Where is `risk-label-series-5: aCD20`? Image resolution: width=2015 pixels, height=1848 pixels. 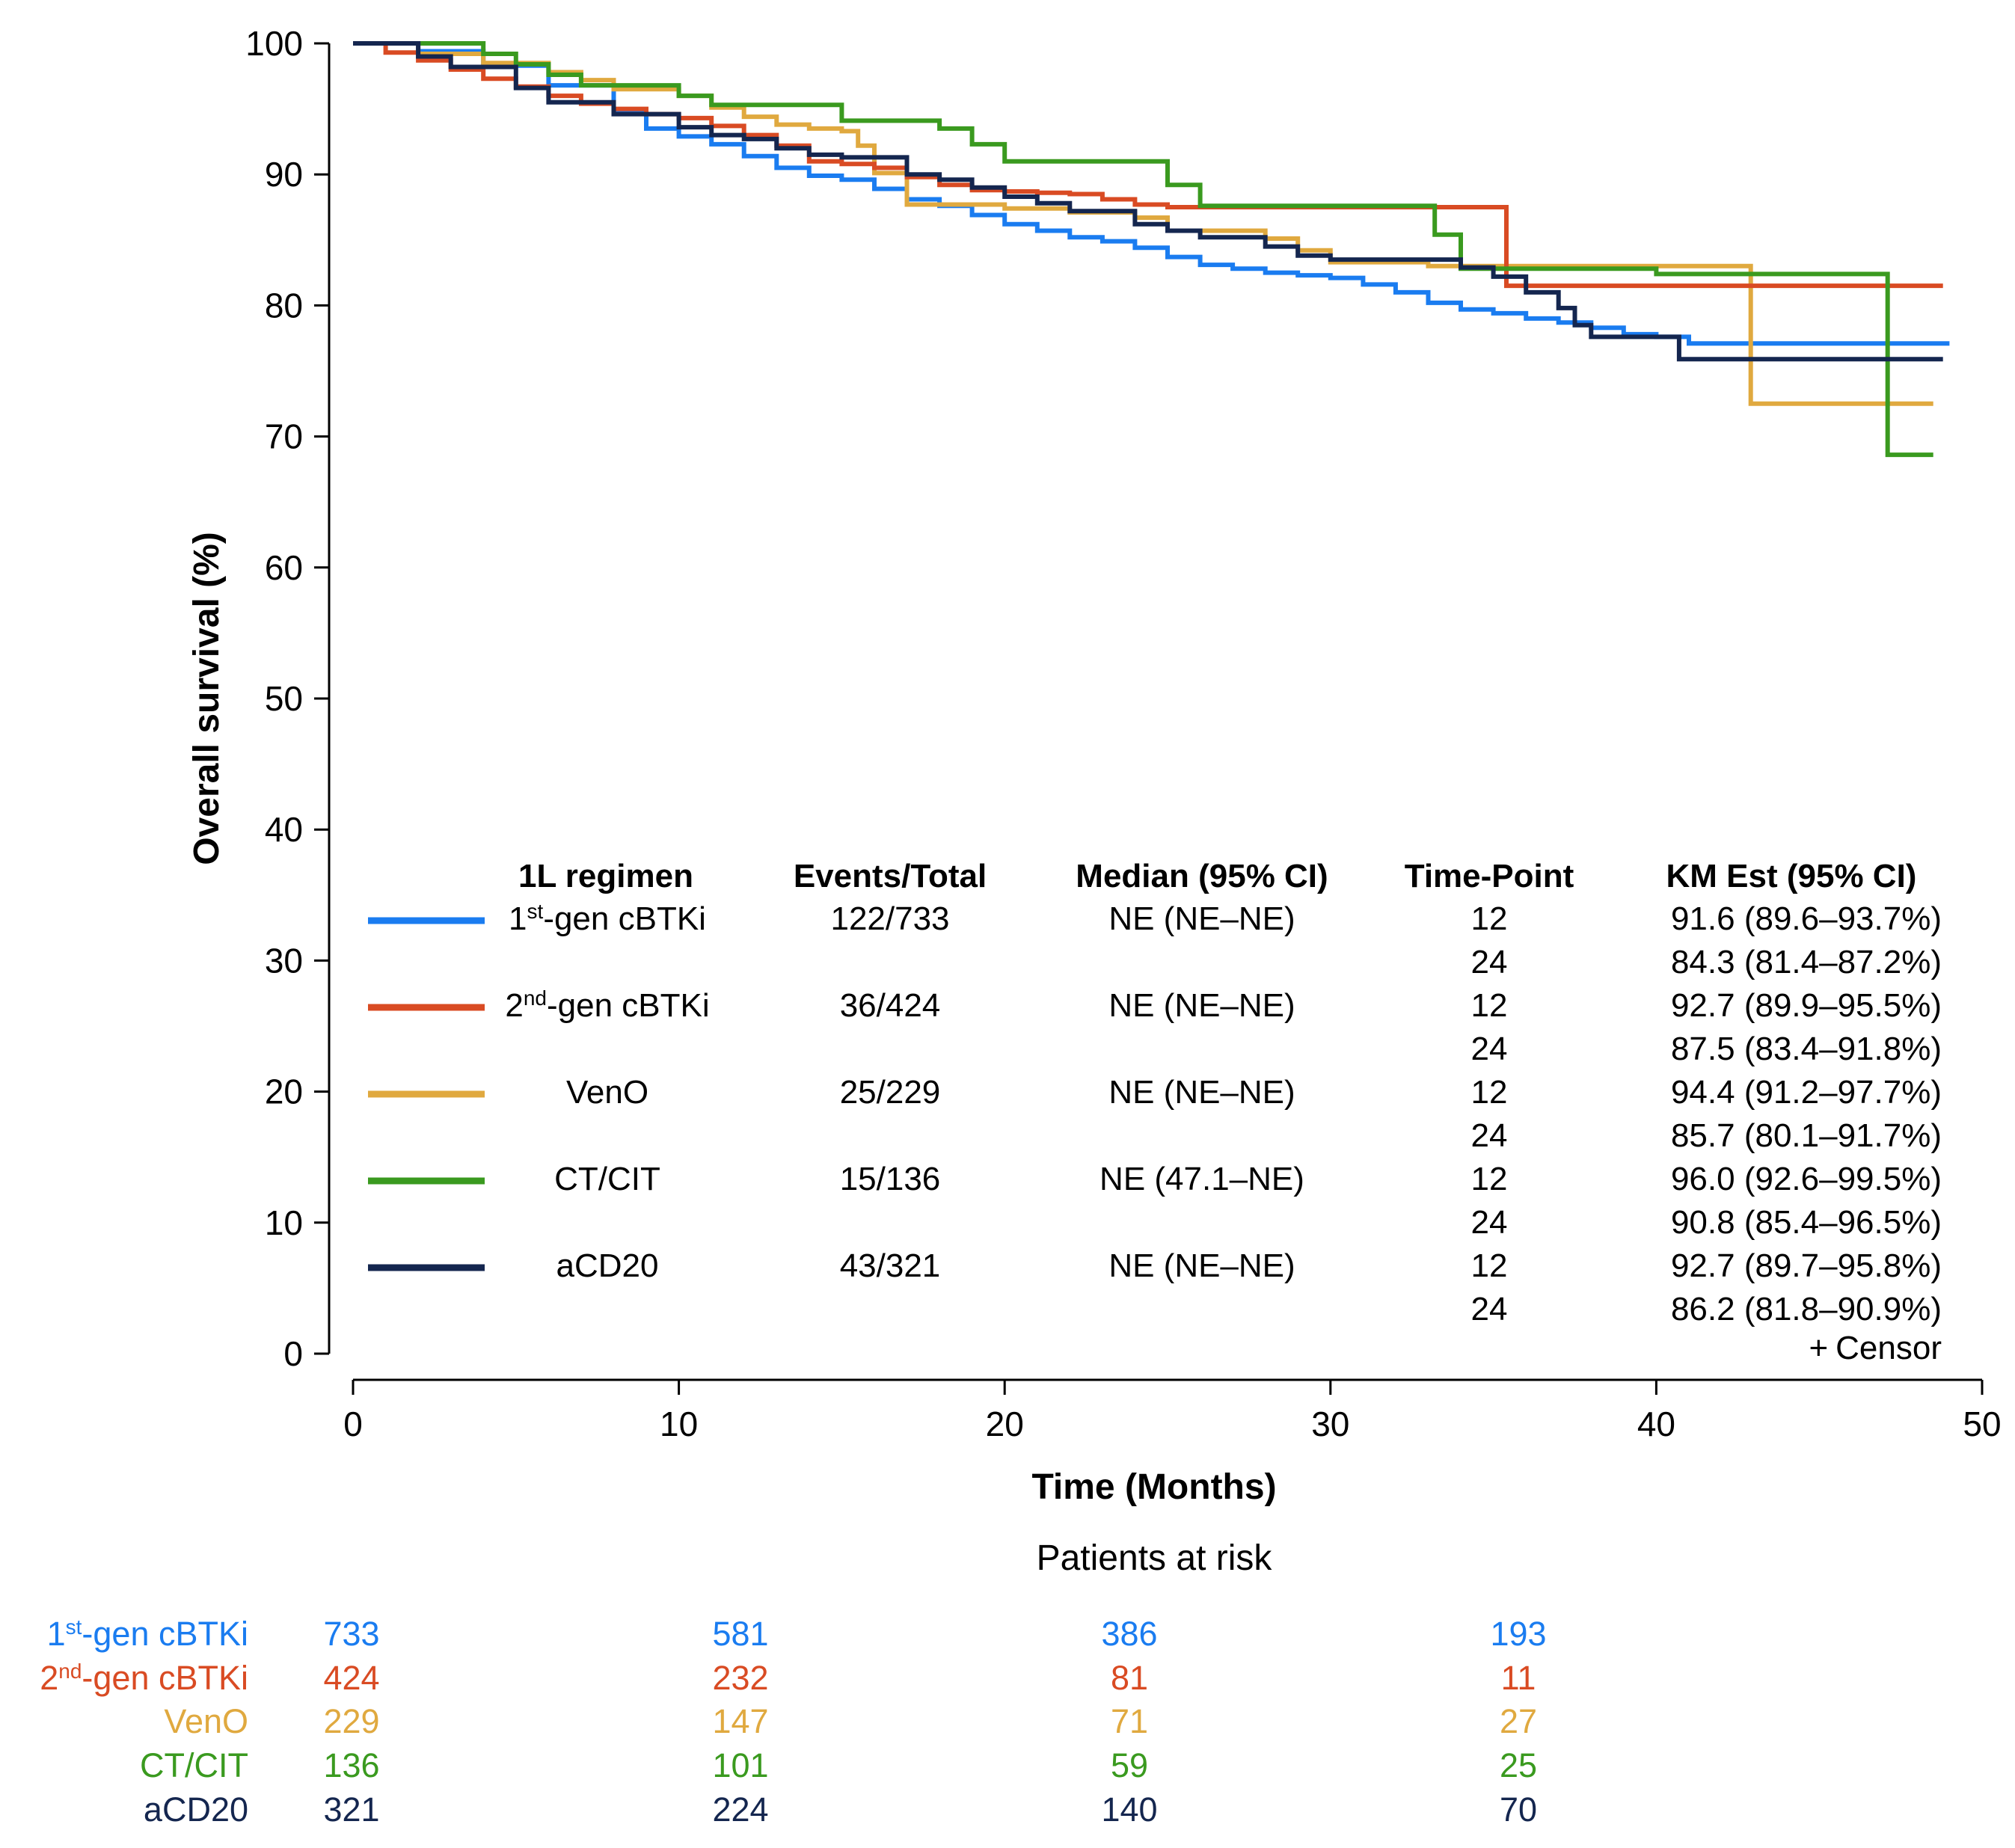
risk-label-series-5: aCD20 is located at coordinates (196, 1809).